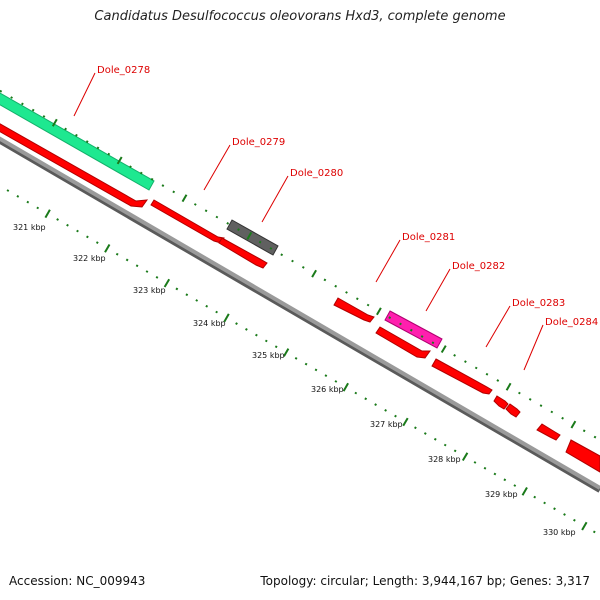  I want to click on gene-label-dole-0278: Dole_0278, so click(123, 70).